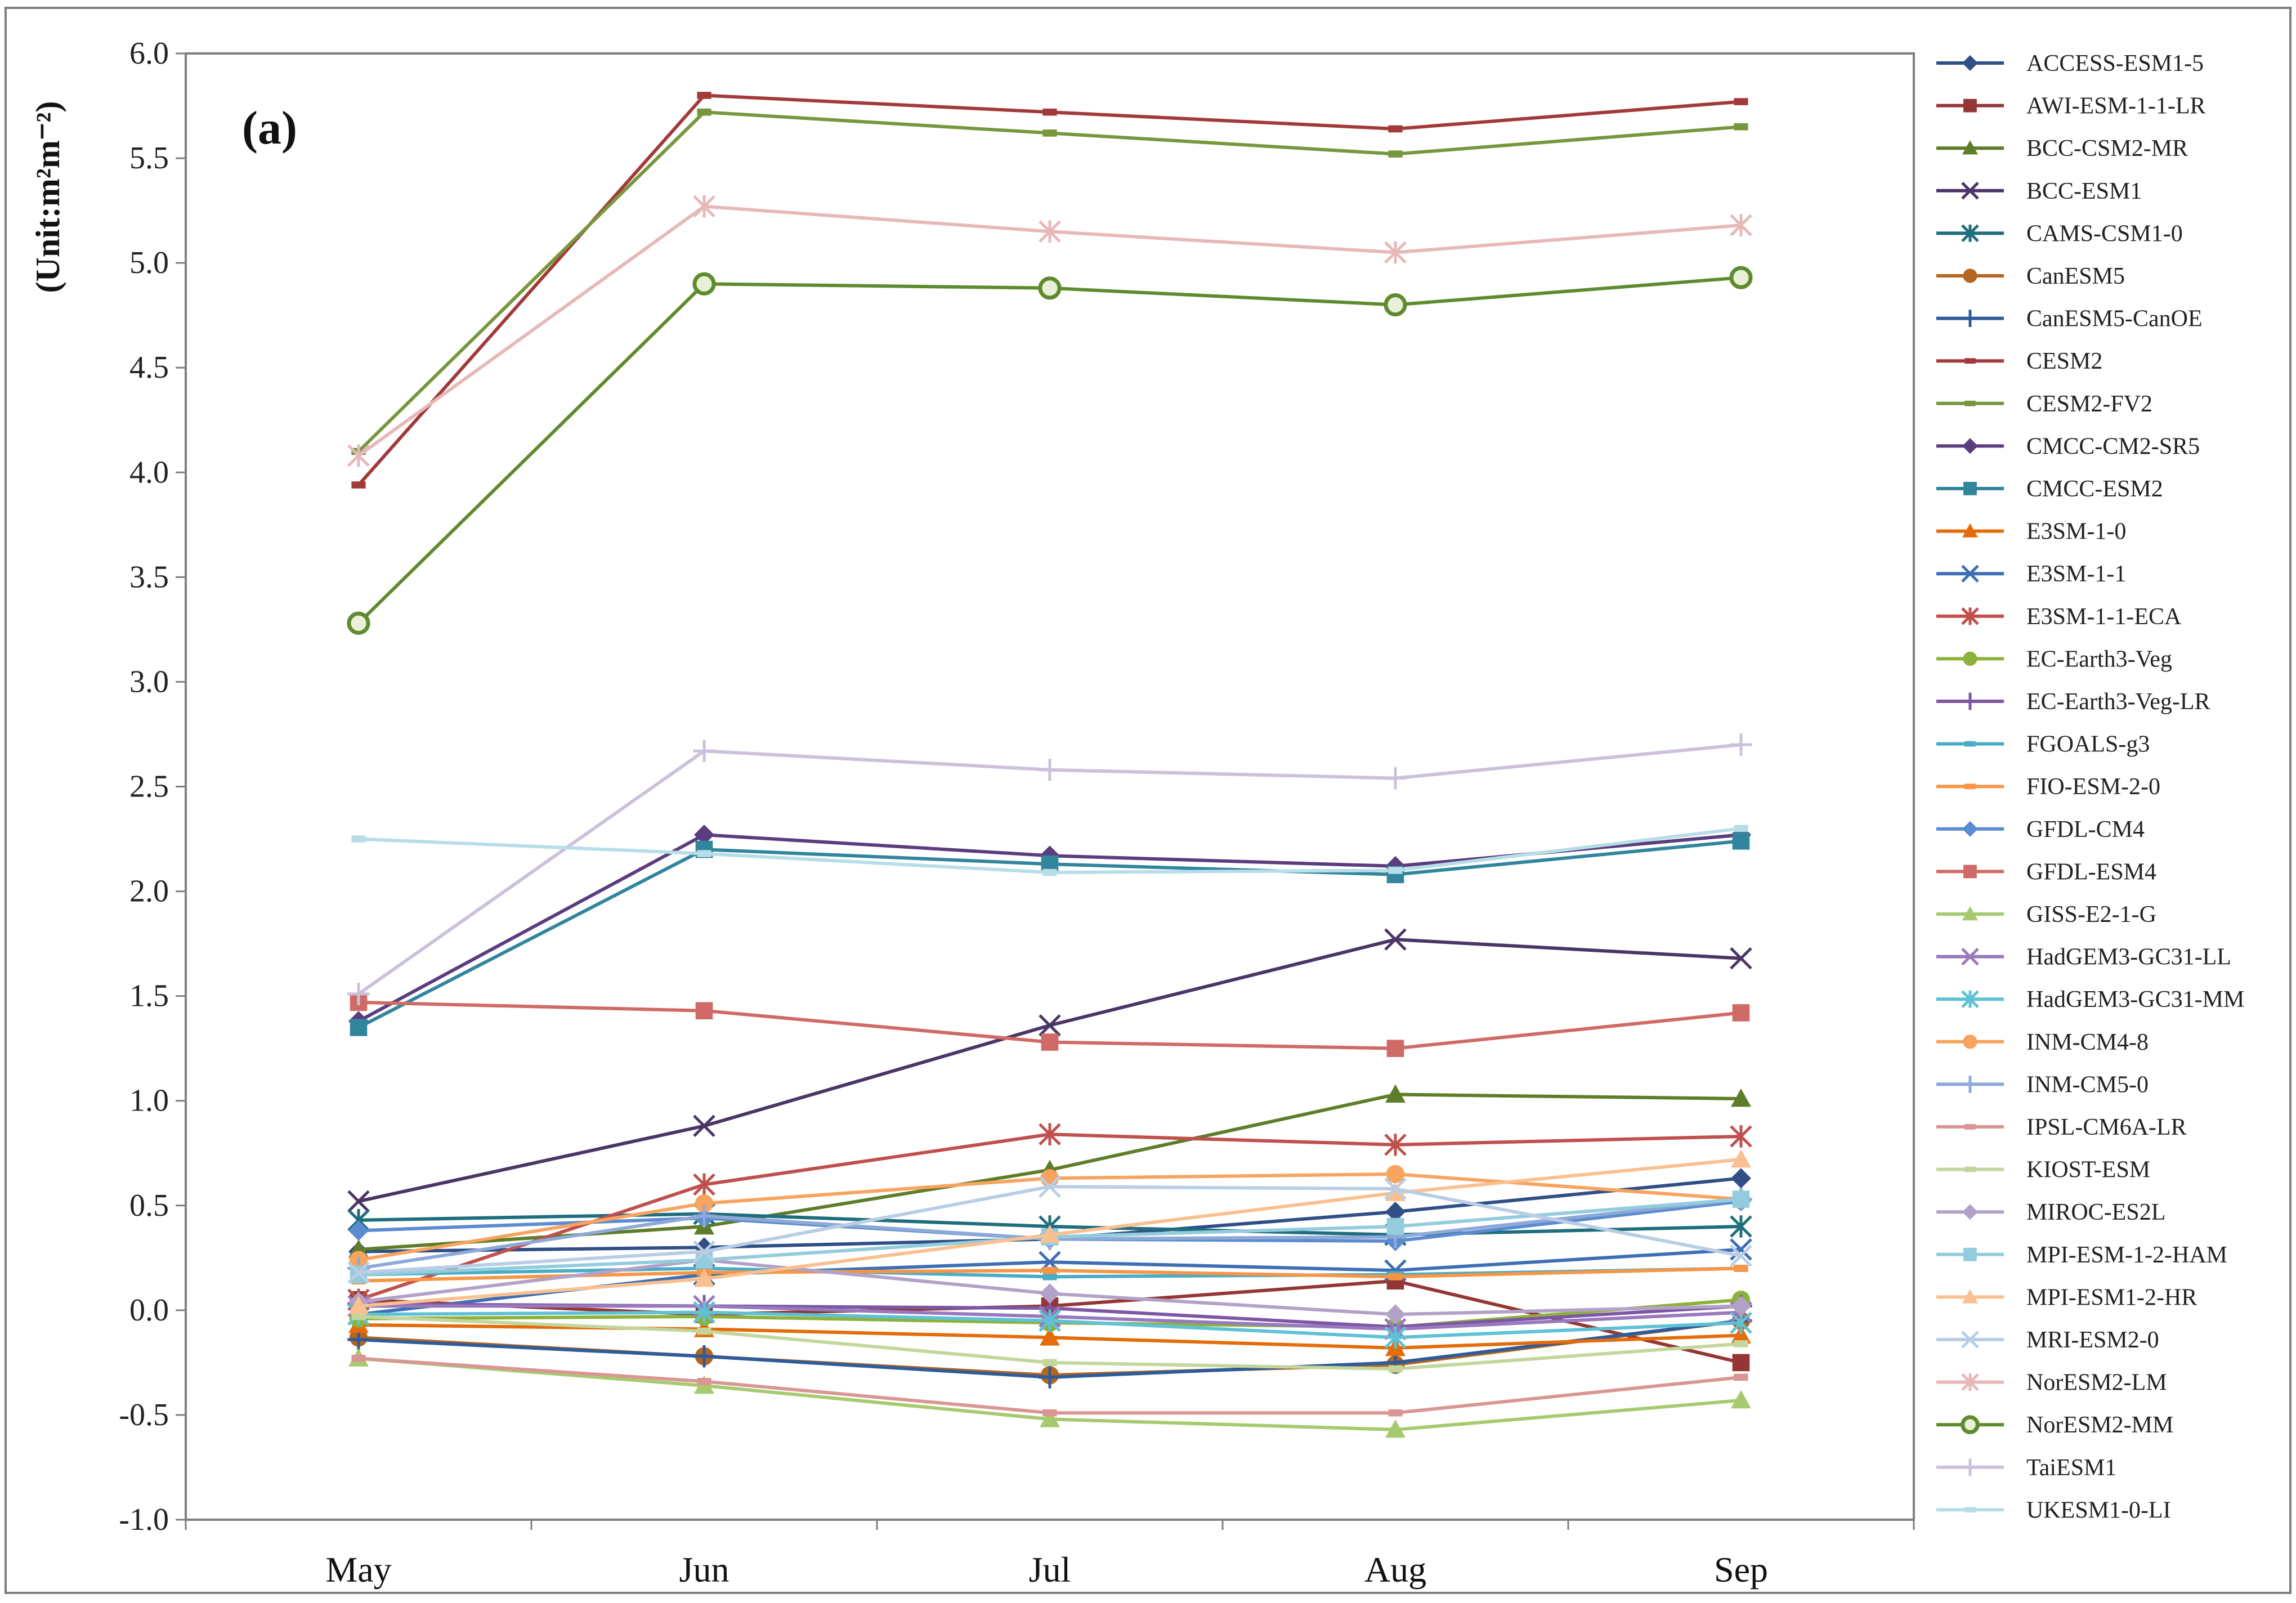 This screenshot has width=2296, height=1603. Describe the element at coordinates (2076, 532) in the screenshot. I see `legend-label: E3SM-1-0` at that location.